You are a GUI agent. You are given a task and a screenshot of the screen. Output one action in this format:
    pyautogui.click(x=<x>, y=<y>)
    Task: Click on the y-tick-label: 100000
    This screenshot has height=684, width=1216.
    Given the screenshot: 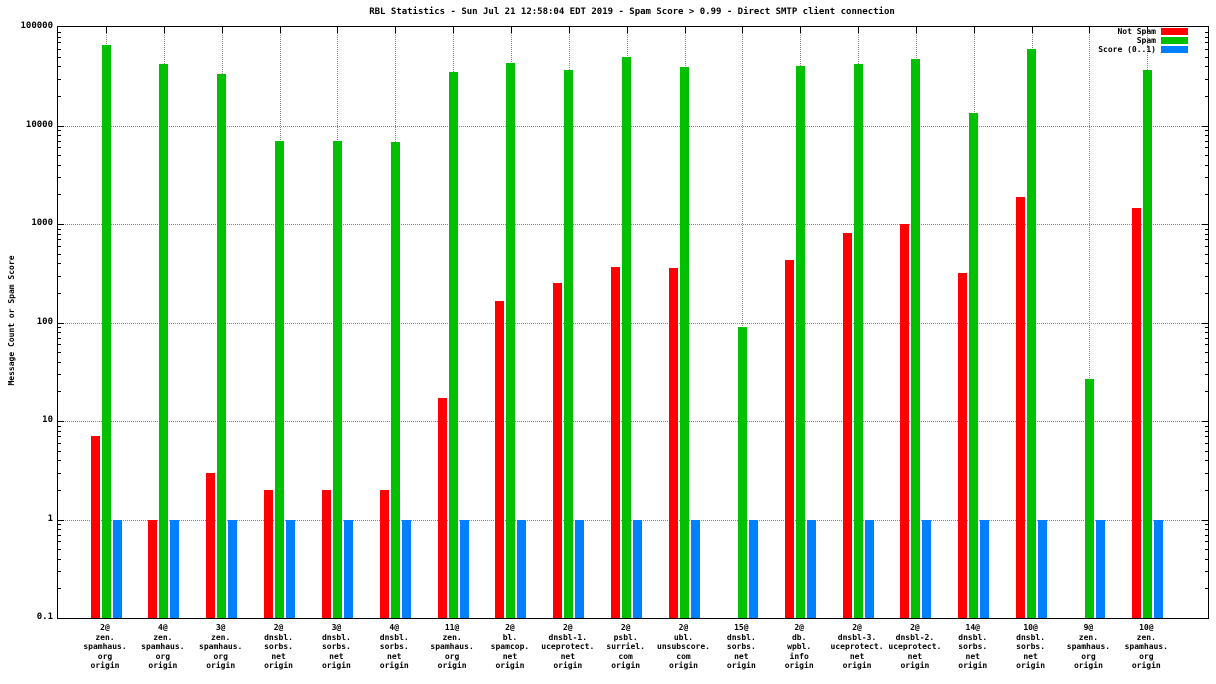 What is the action you would take?
    pyautogui.click(x=36, y=26)
    